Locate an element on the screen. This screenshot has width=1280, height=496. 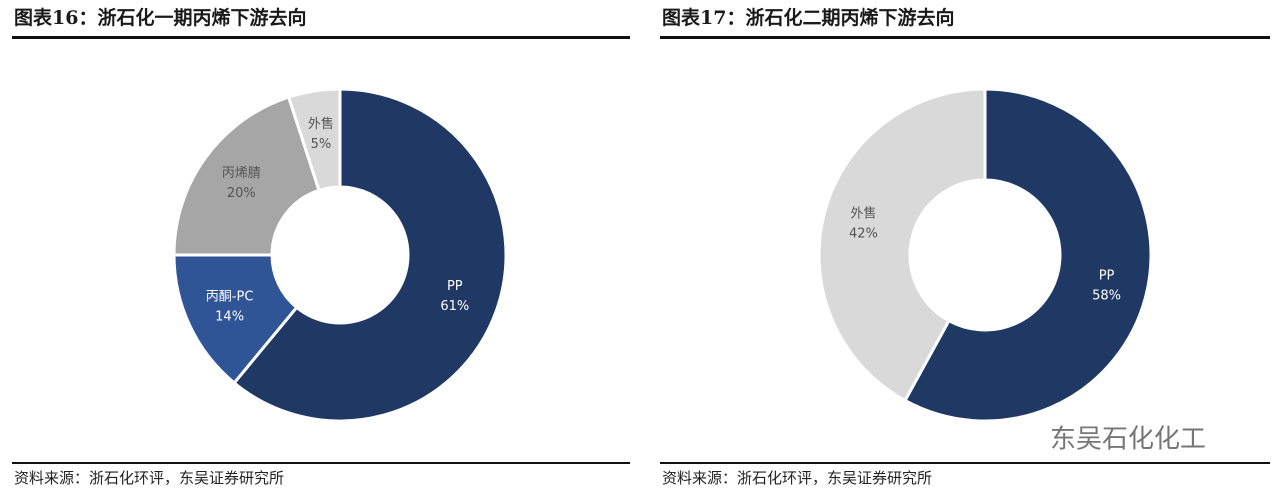
chart-title: 图表16：浙石化一期丙烯下游去向 is located at coordinates (160, 17).